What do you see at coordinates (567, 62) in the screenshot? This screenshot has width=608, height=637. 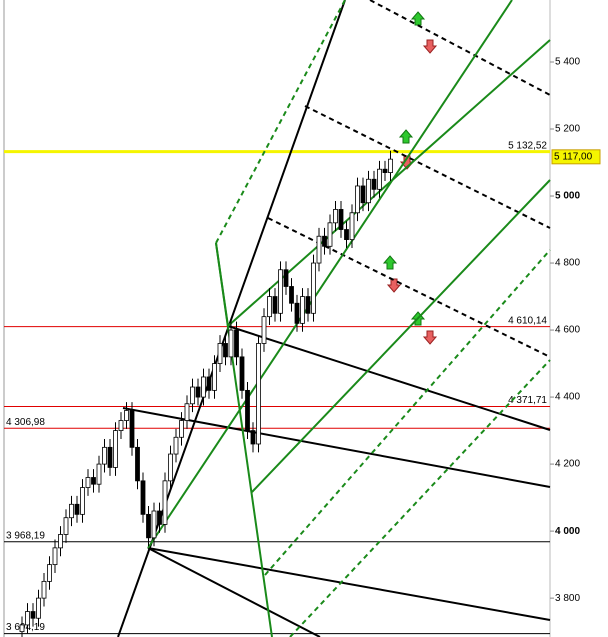 I see `y-tick-label: 5 400` at bounding box center [567, 62].